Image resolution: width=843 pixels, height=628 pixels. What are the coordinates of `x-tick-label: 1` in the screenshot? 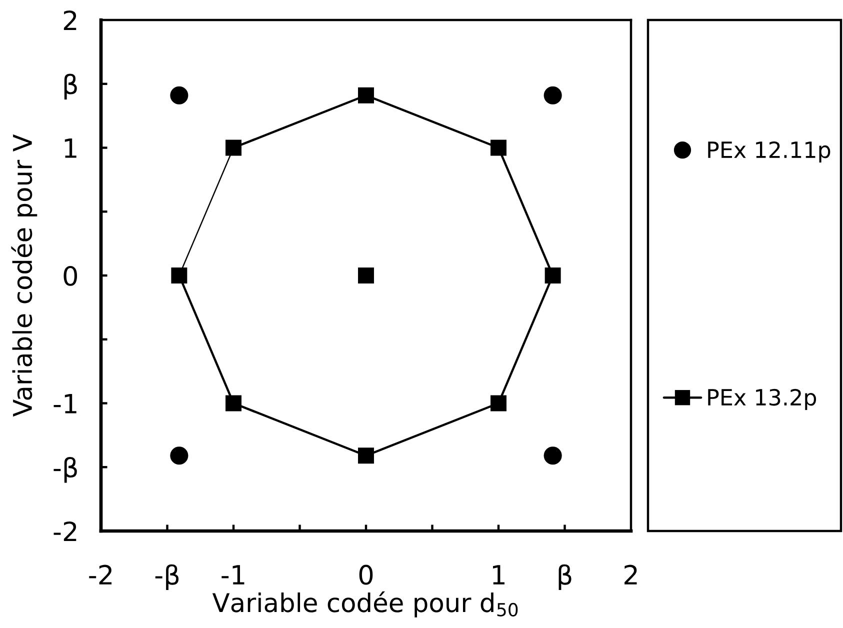 It's located at (498, 574).